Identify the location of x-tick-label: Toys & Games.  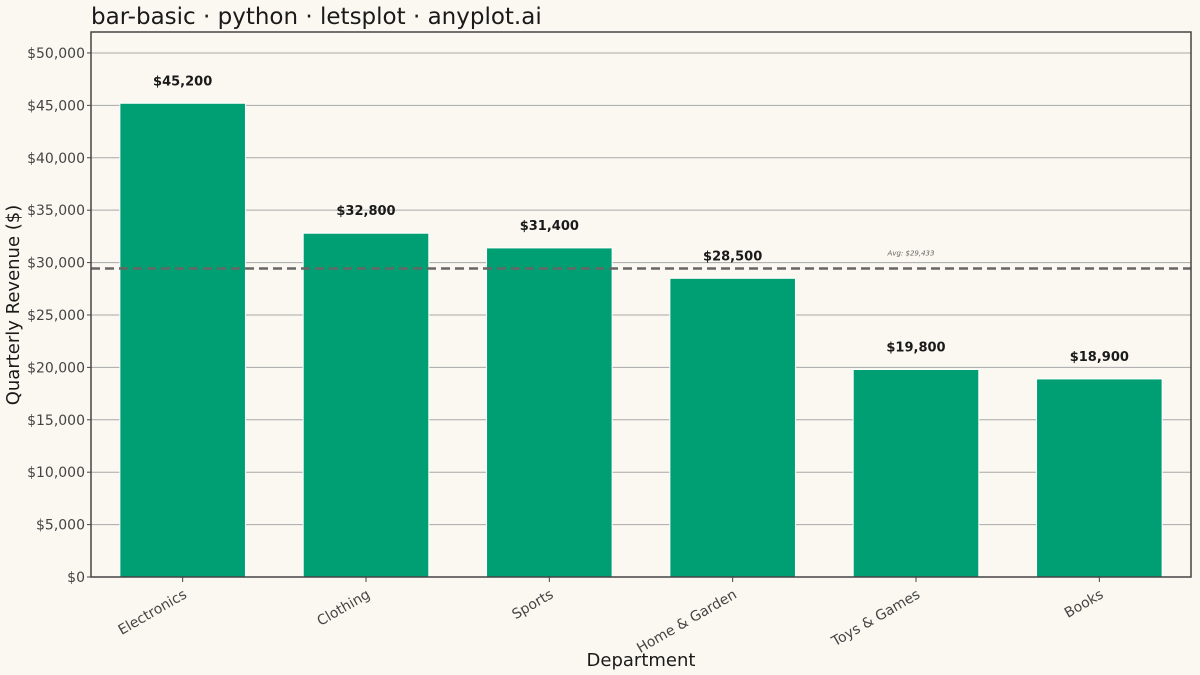
(875, 619).